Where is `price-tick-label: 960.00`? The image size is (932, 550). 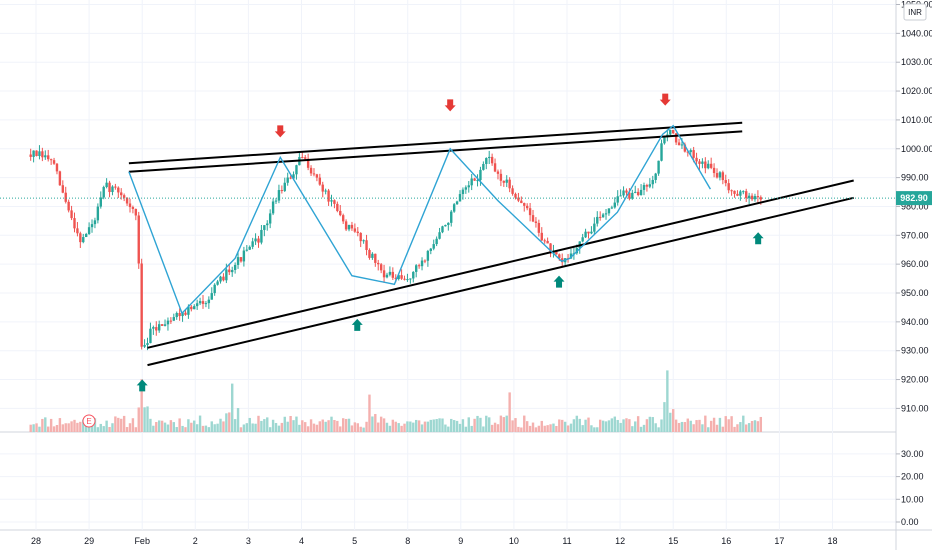 price-tick-label: 960.00 is located at coordinates (915, 264).